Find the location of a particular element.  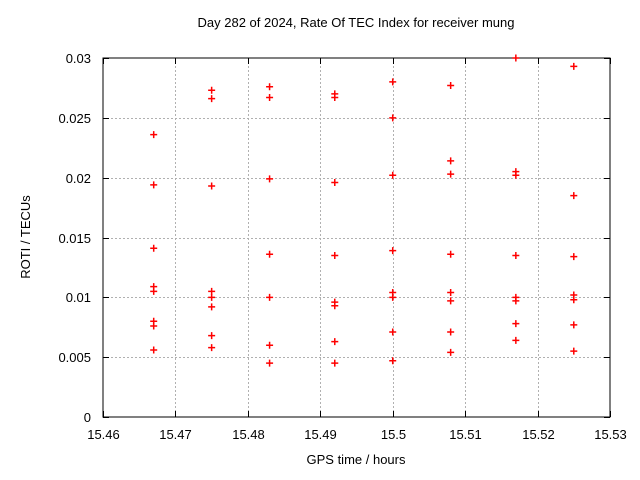

y-axis-title: ROTI / TECUs is located at coordinates (25, 237).